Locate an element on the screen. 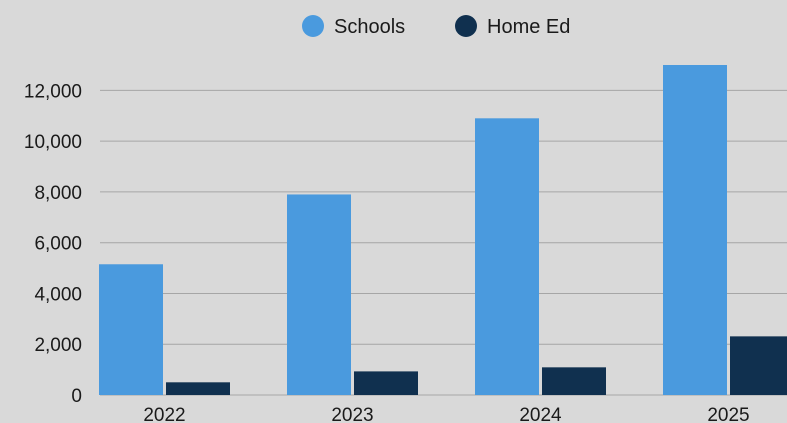  x-axis-tick-labels: 2022 2023 2024 2025 is located at coordinates (446, 414).